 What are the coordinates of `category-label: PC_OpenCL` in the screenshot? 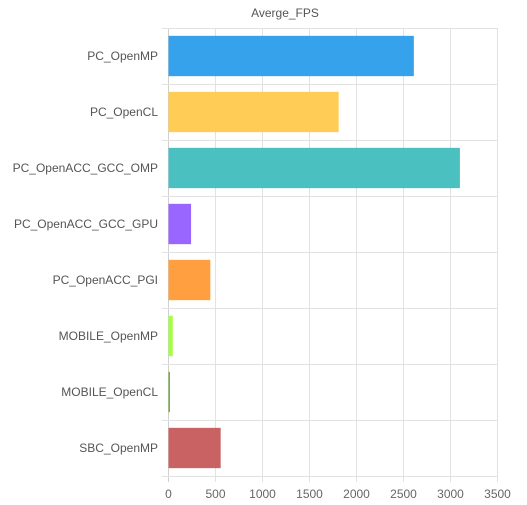 It's located at (124, 112).